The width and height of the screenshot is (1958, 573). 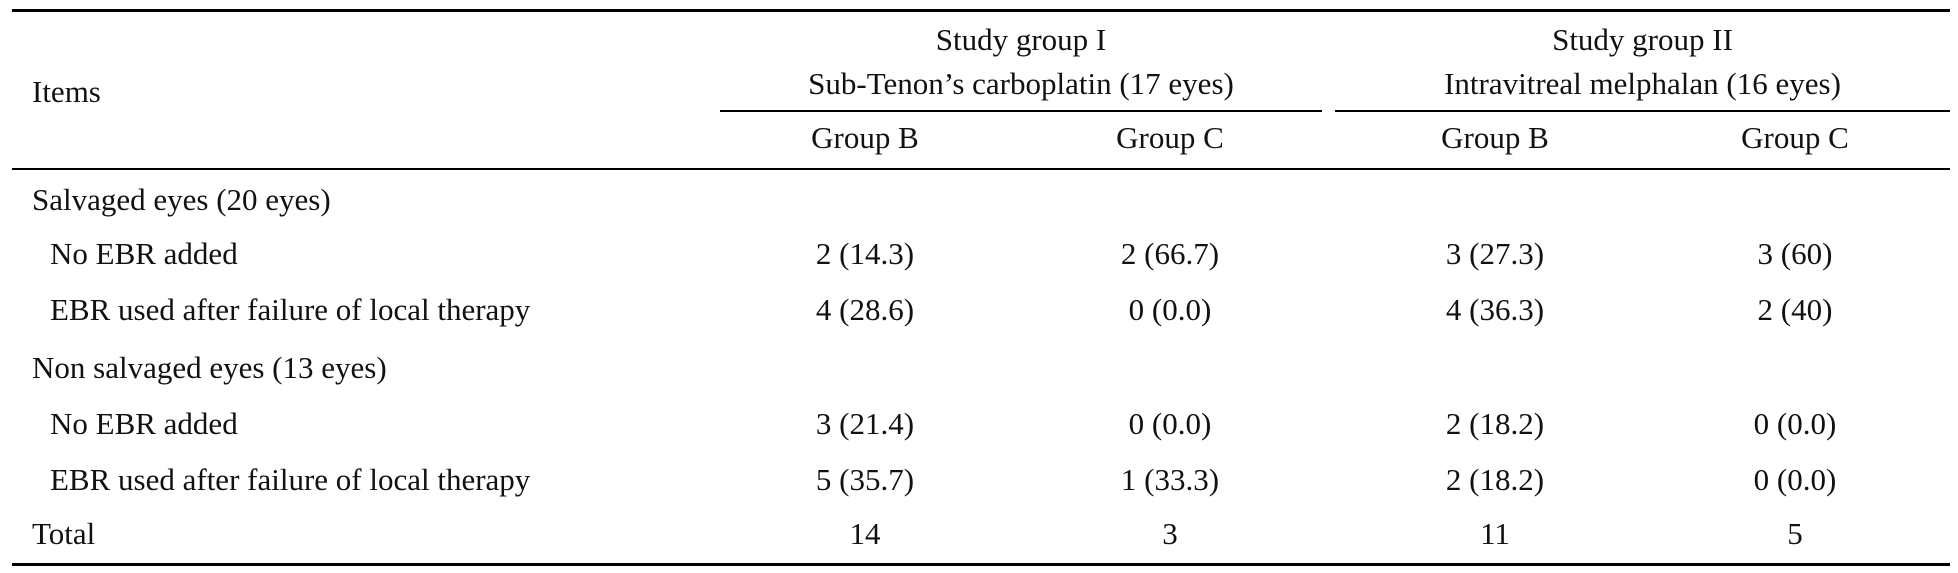 I want to click on table-top-rule, so click(x=981, y=10).